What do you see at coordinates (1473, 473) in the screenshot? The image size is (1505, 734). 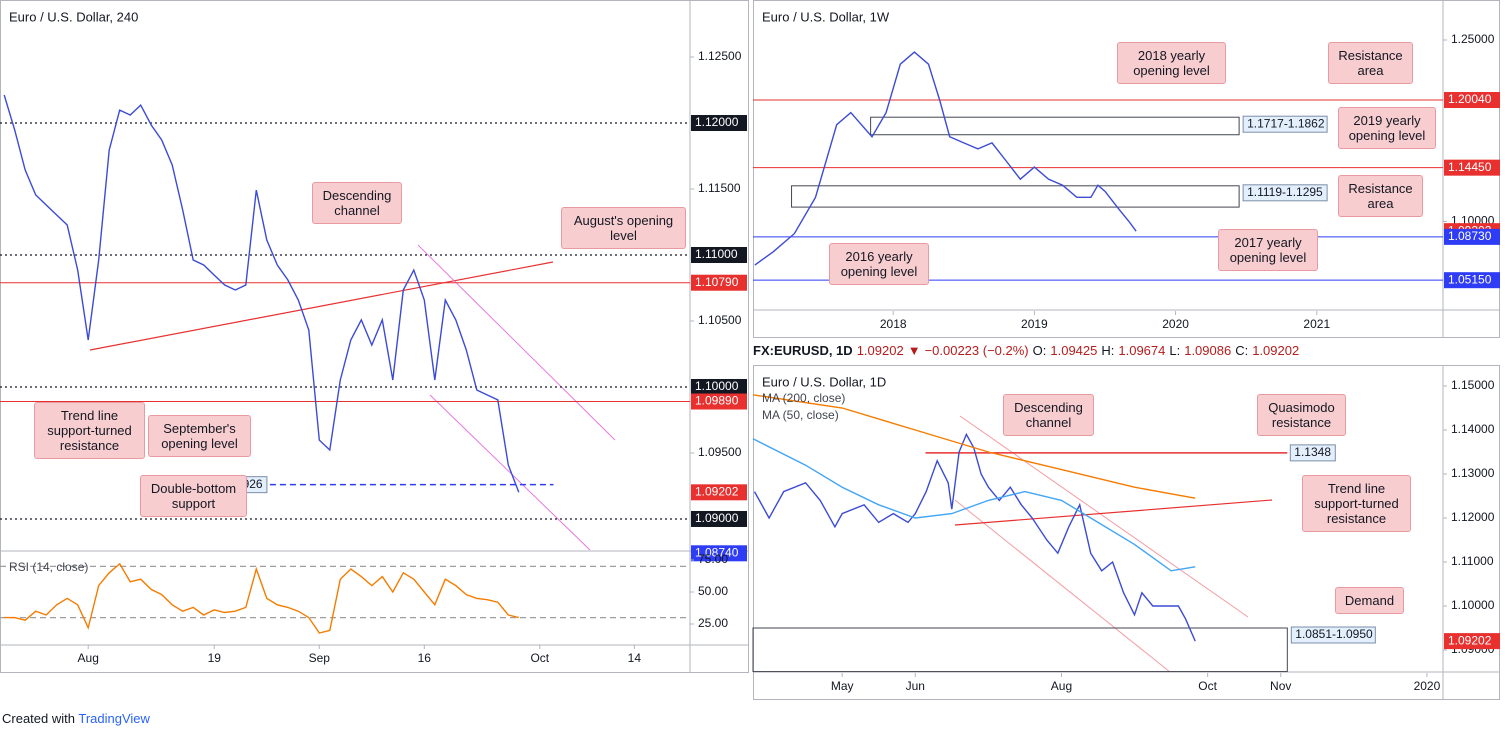 I see `y-tick-label: 1.13000` at bounding box center [1473, 473].